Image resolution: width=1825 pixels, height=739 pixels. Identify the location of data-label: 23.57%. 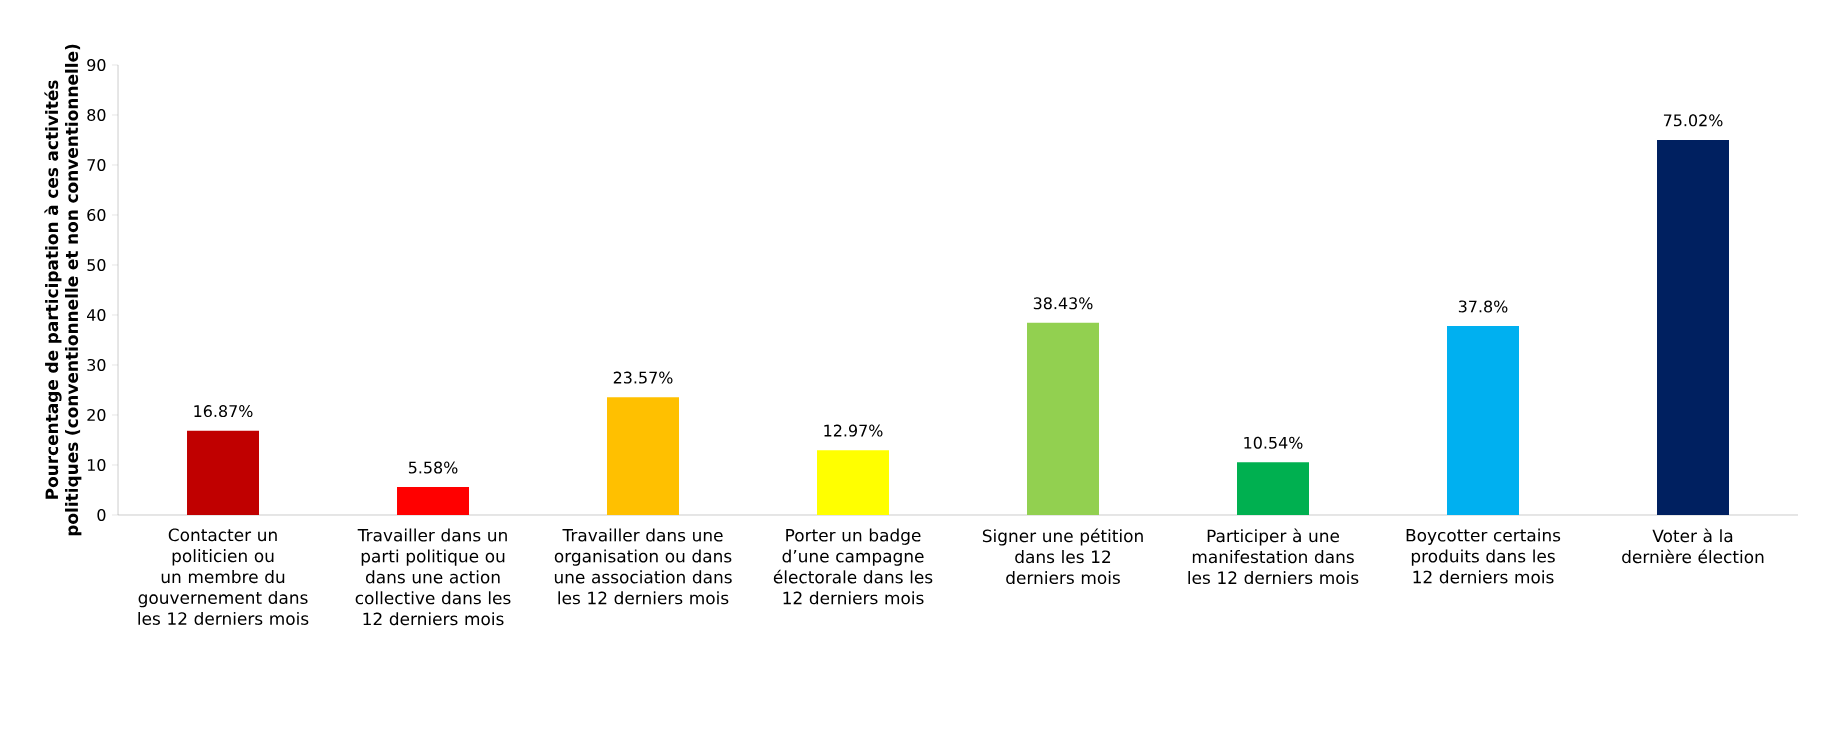
(643, 377).